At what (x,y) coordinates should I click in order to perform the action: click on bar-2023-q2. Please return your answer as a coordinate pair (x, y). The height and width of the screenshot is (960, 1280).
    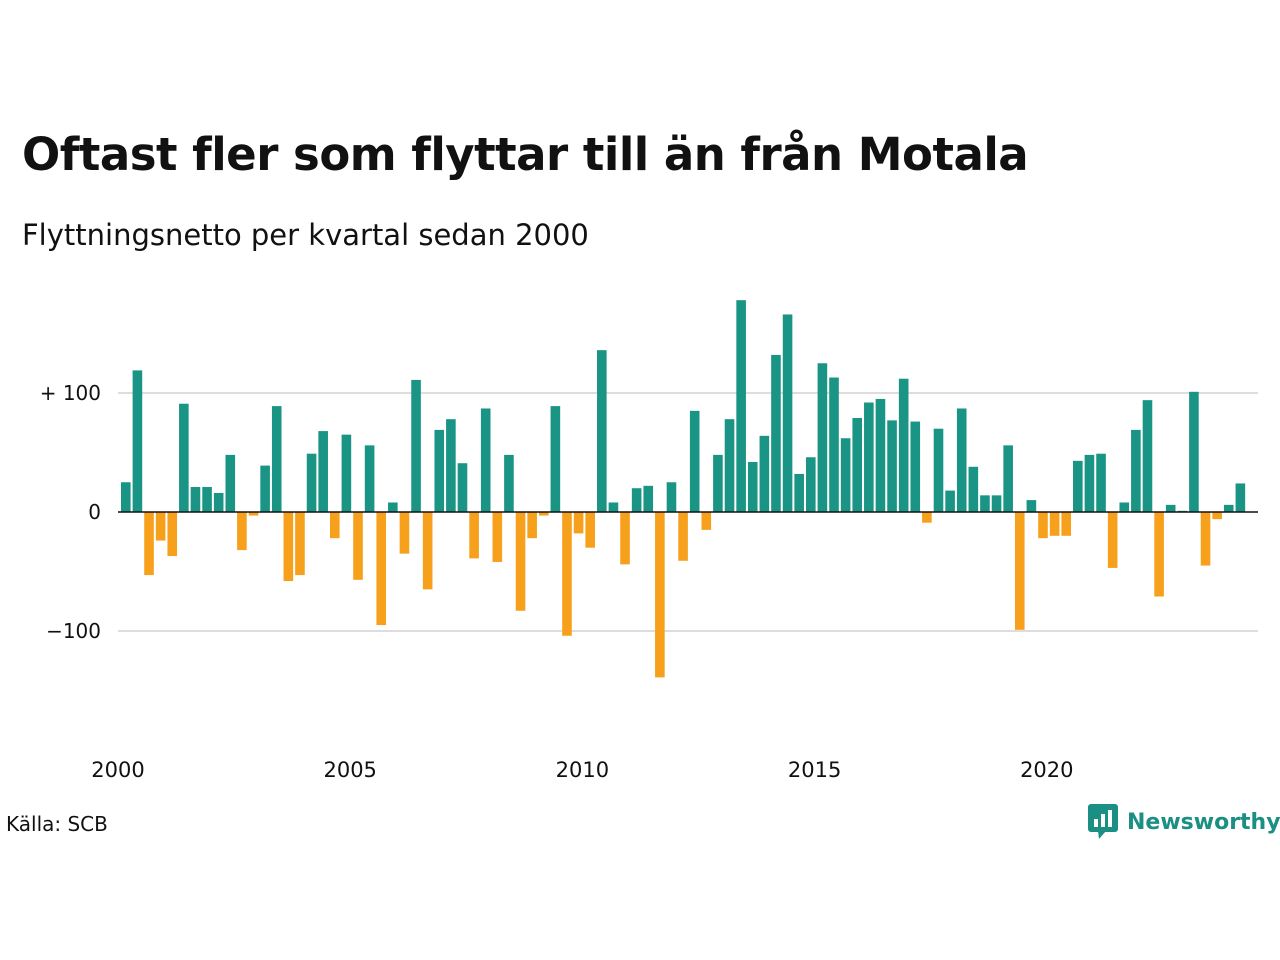
    Looking at the image, I should click on (1205, 539).